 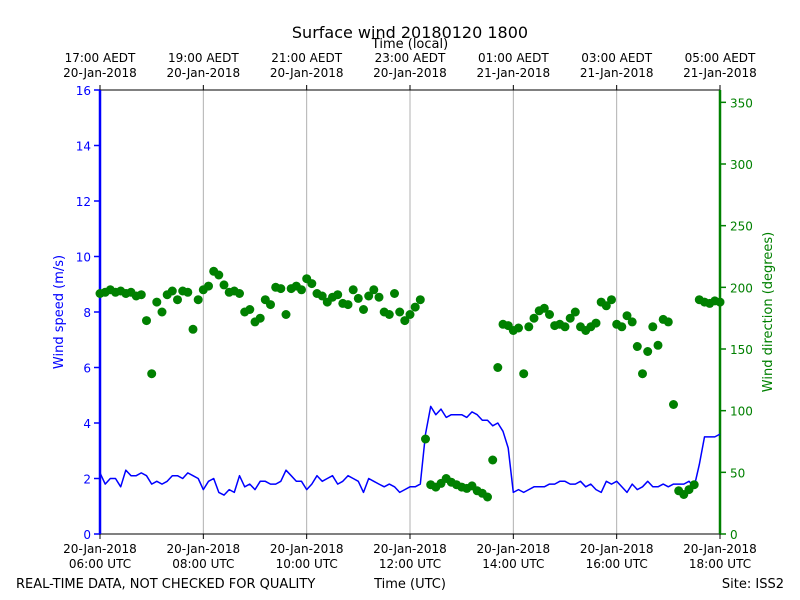 What do you see at coordinates (100, 564) in the screenshot?
I see `bottom-tick-time: 06:00 UTC` at bounding box center [100, 564].